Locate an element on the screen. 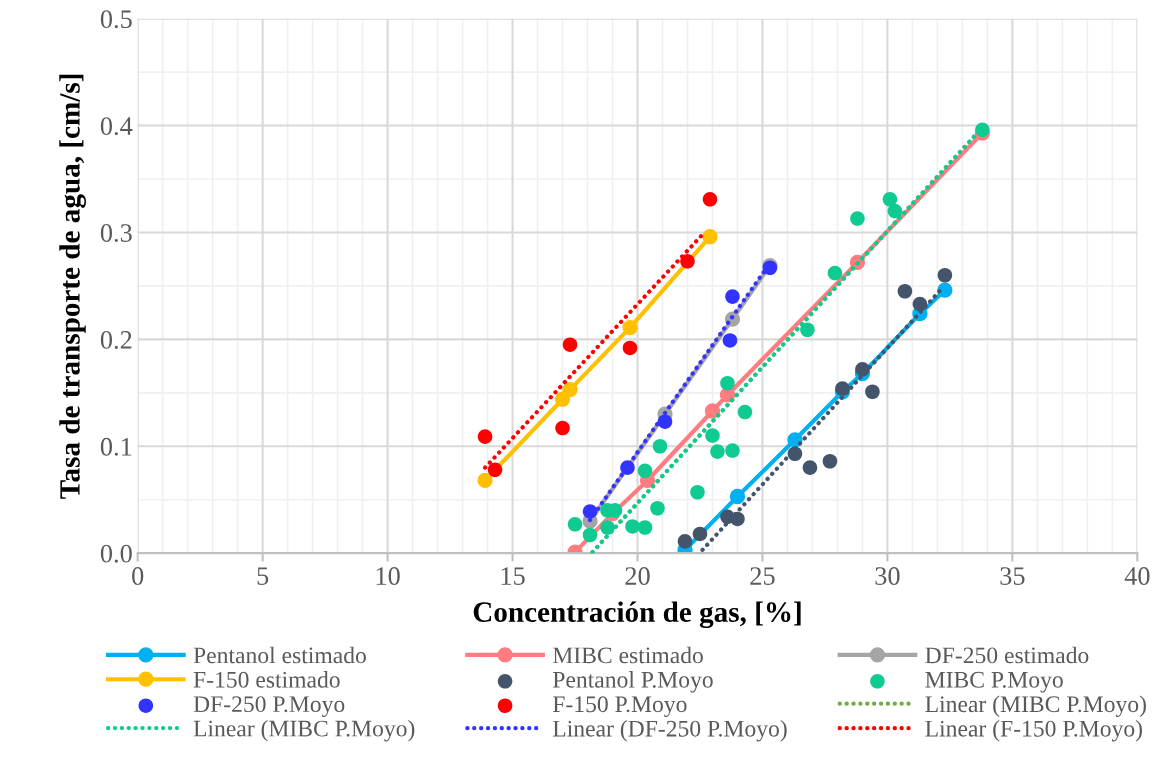 The height and width of the screenshot is (778, 1157). x-tick-label: 35 is located at coordinates (1012, 576).